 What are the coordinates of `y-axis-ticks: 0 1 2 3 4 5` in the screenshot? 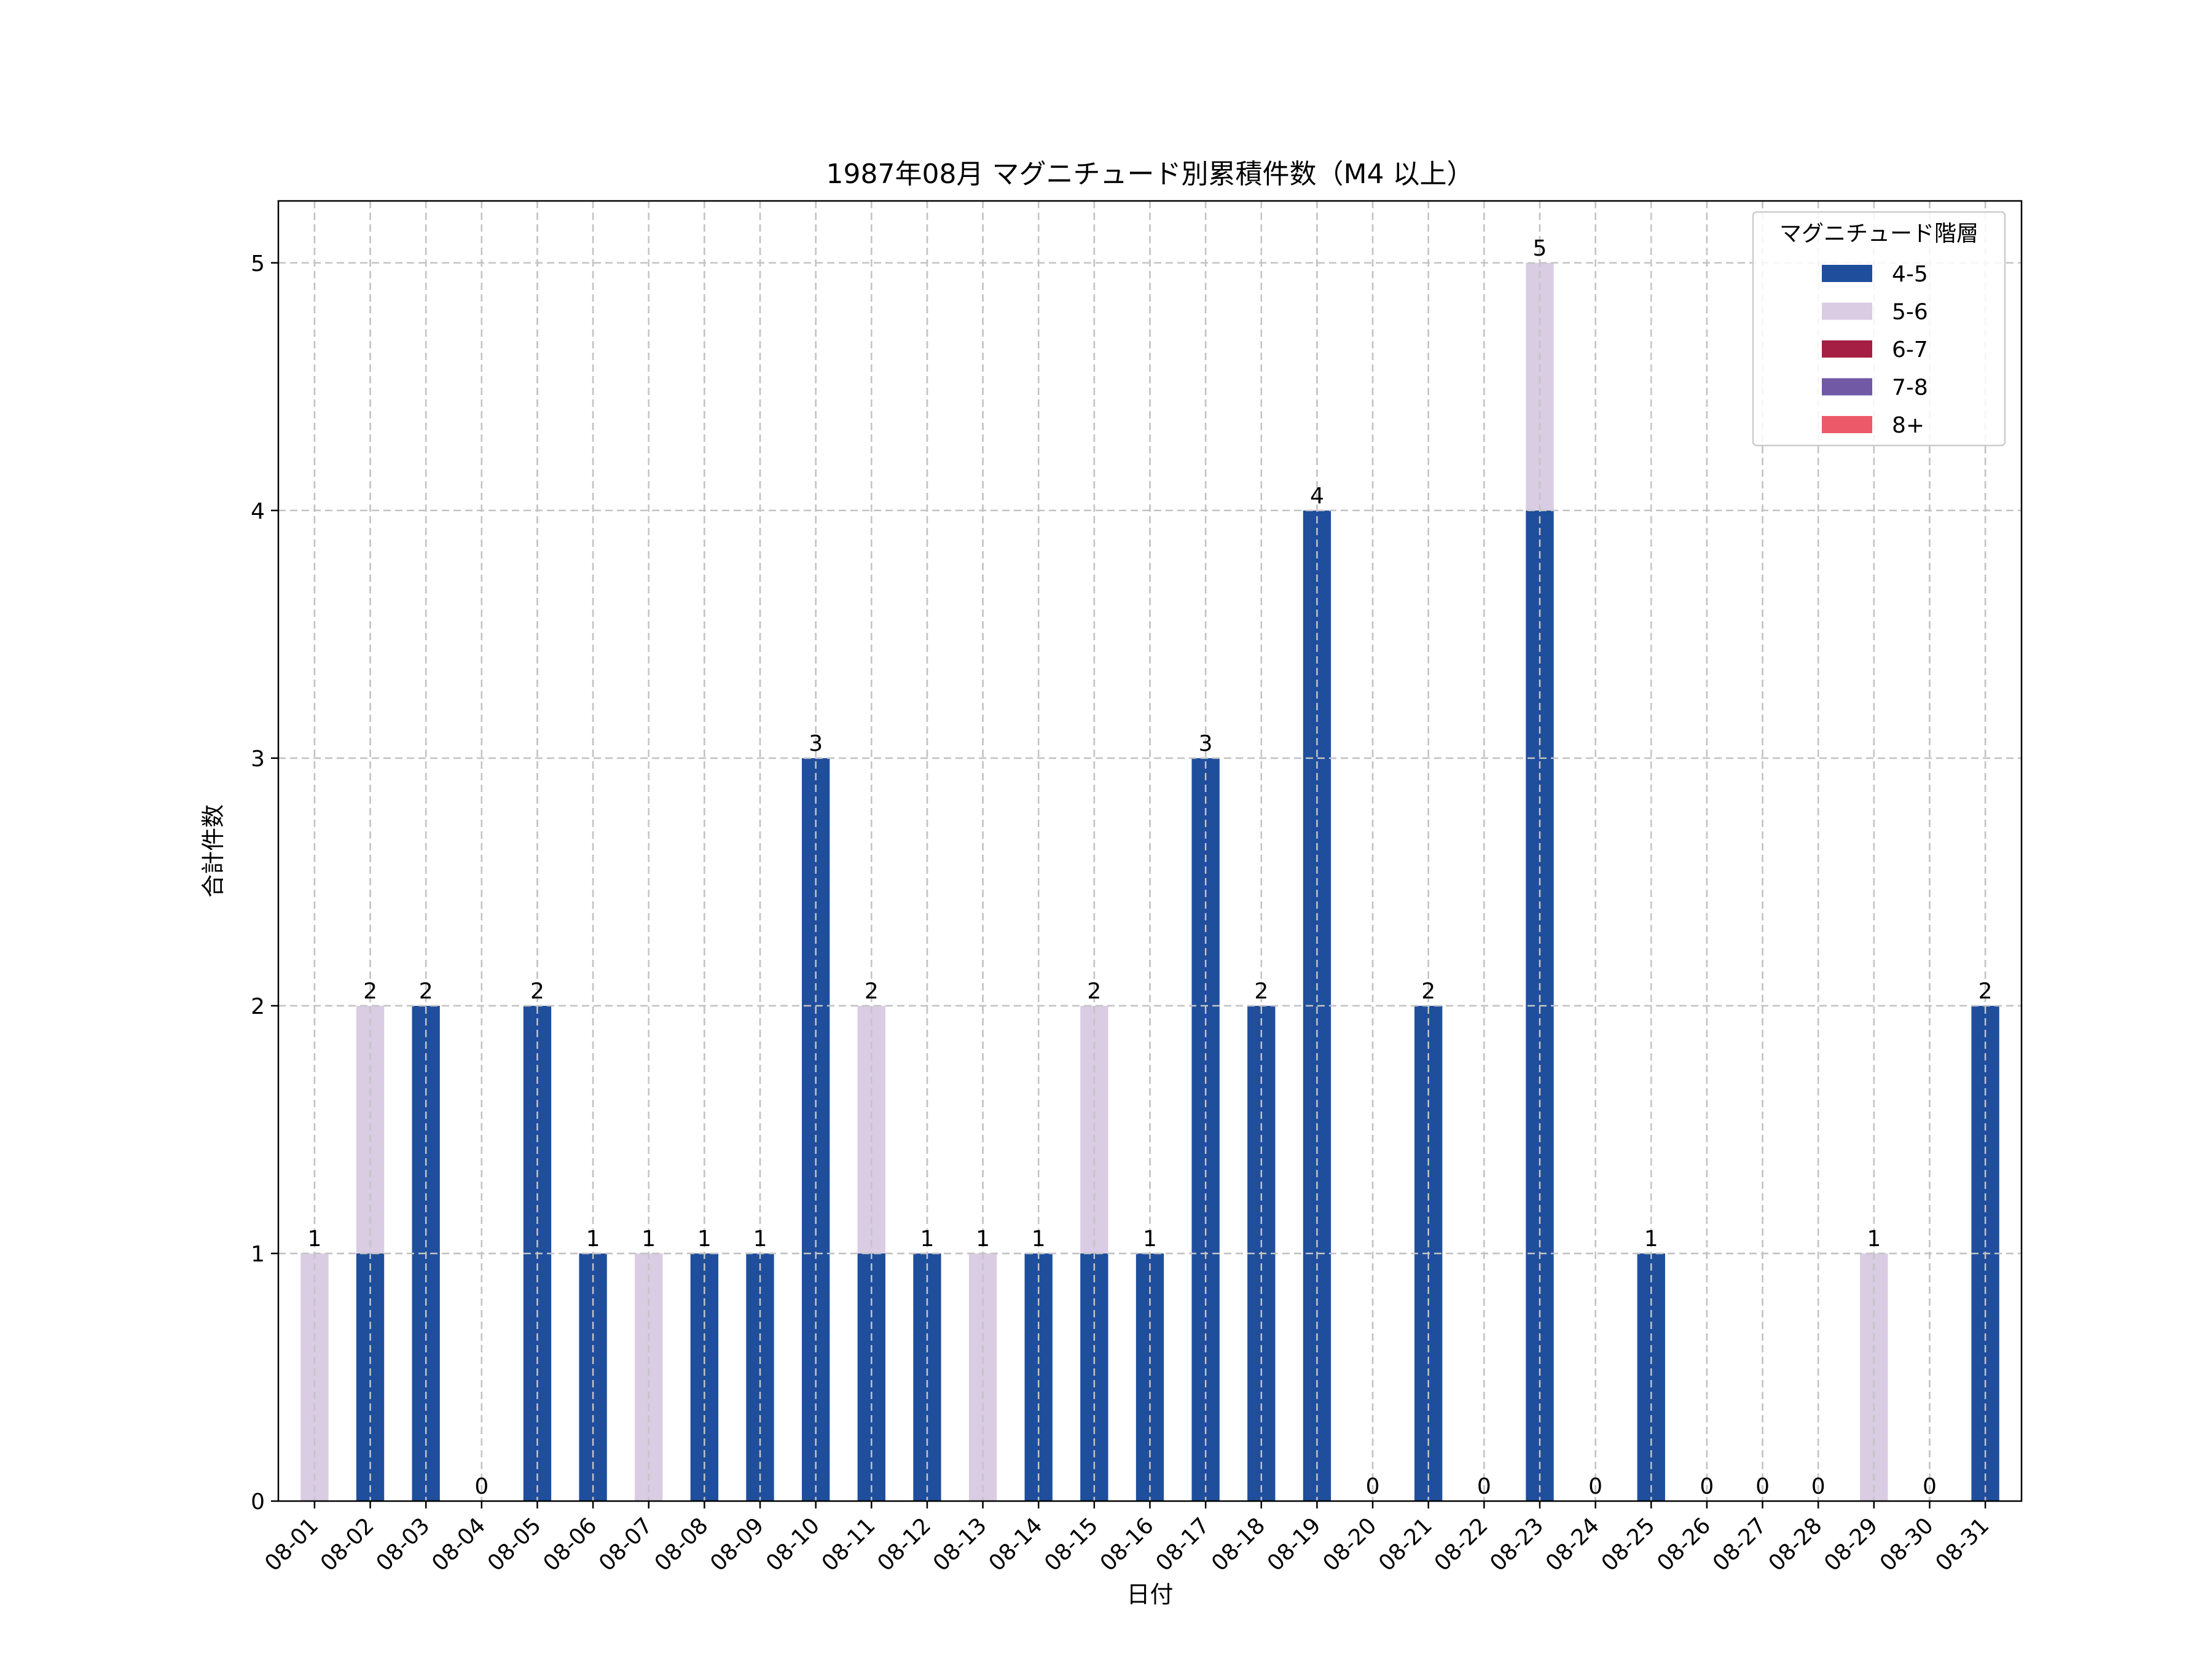 It's located at (264, 883).